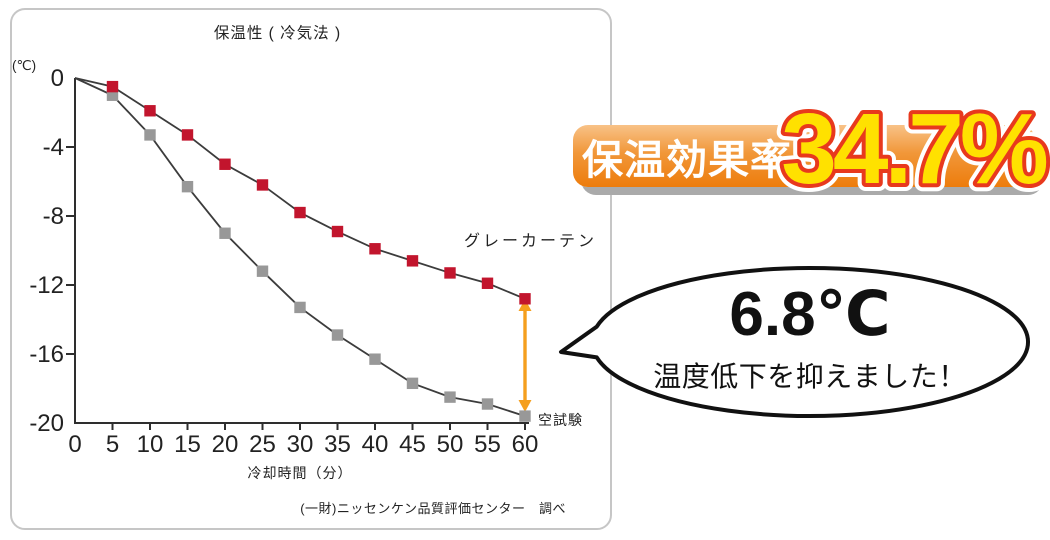 The image size is (1050, 540). I want to click on x-tick-label: 5, so click(112, 444).